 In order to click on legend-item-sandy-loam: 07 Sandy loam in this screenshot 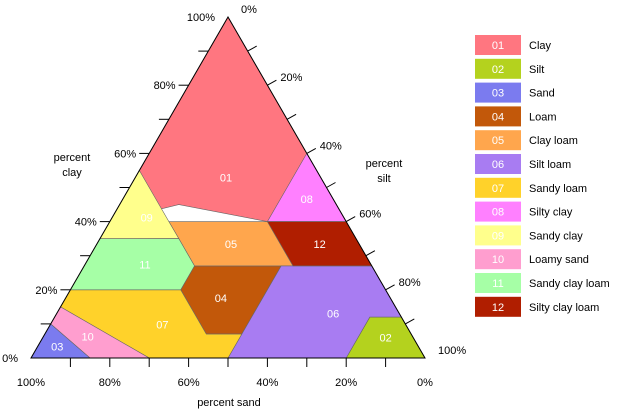, I will do `click(531, 187)`.